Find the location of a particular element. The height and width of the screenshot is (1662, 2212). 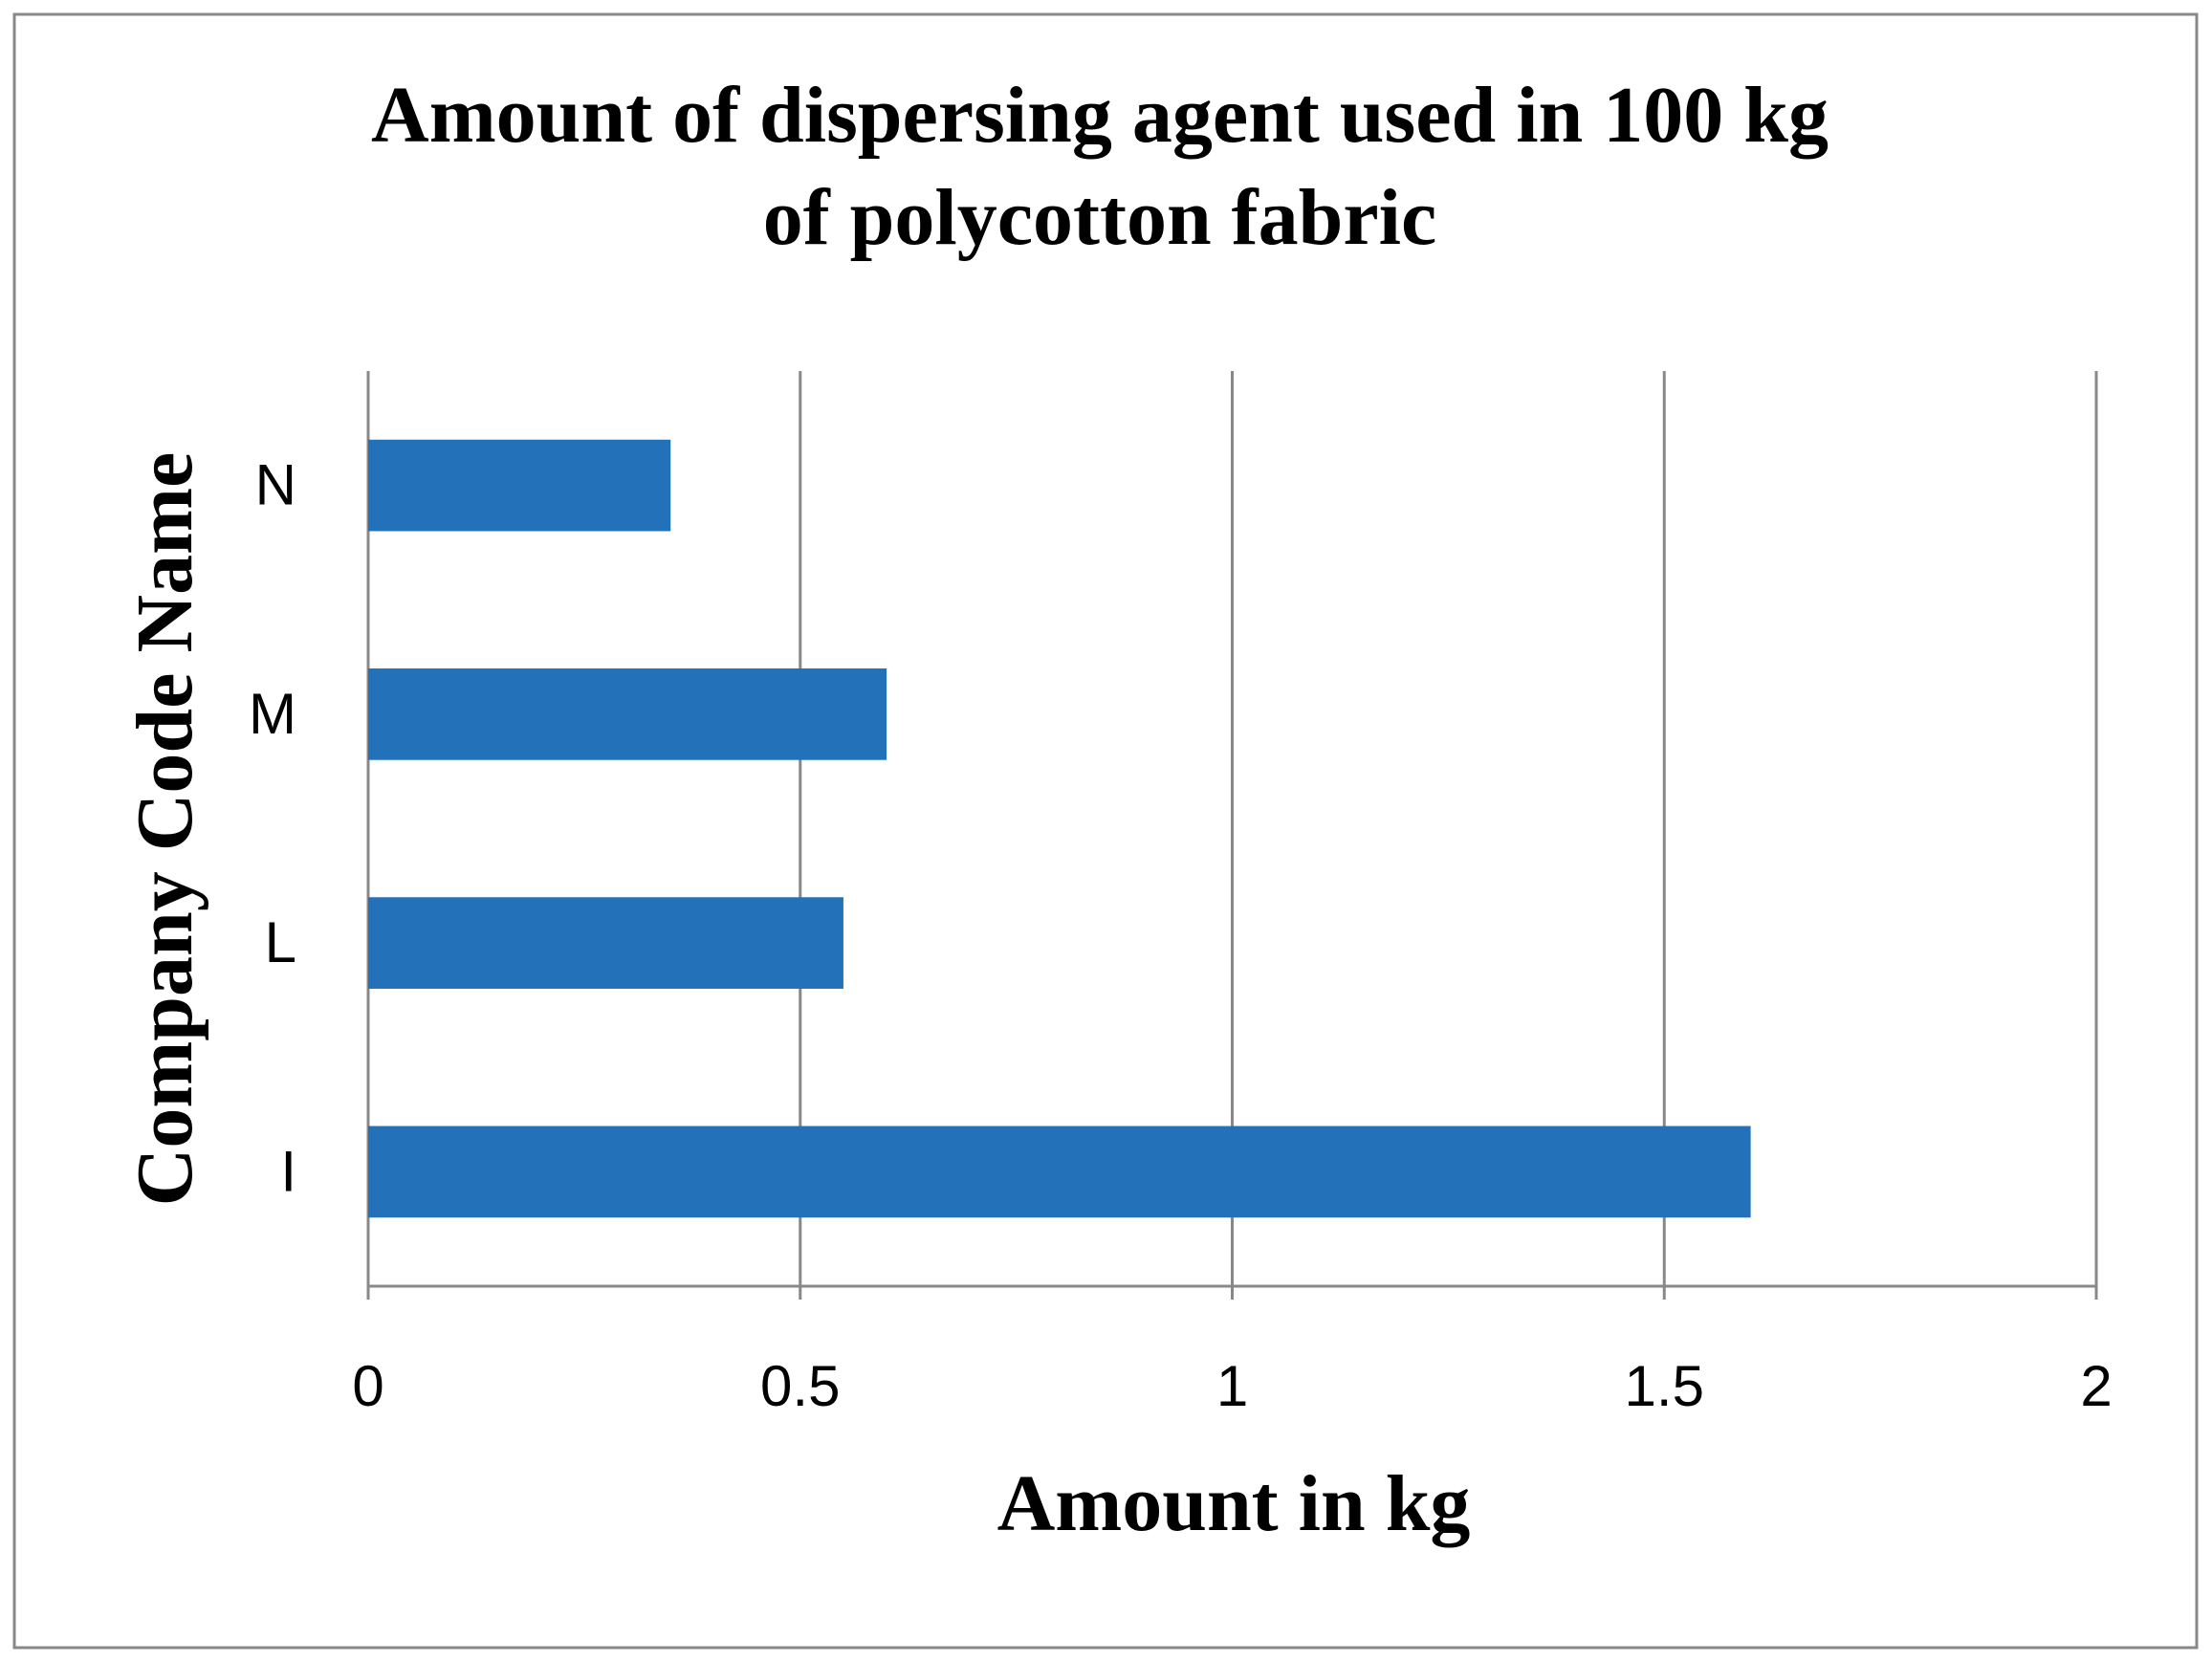

x-tick-label: 0 is located at coordinates (367, 1386).